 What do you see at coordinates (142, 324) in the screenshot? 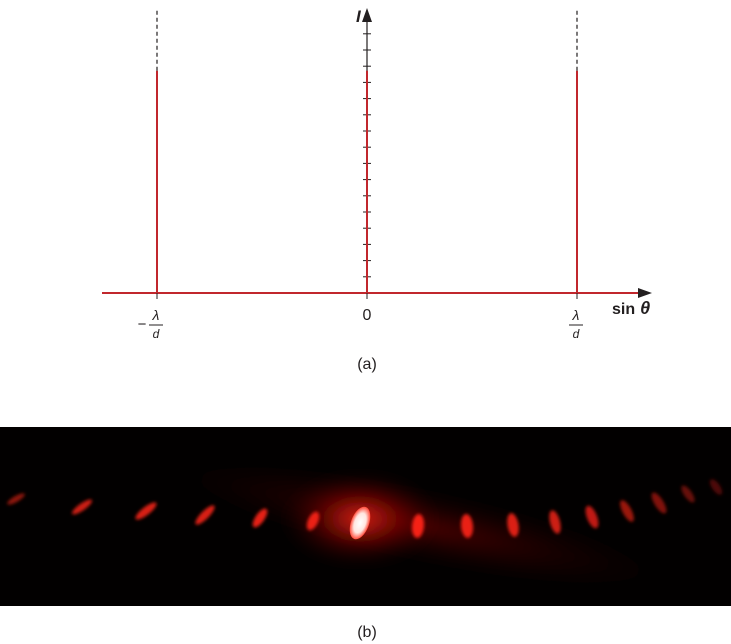
I see `minus-sign: −` at bounding box center [142, 324].